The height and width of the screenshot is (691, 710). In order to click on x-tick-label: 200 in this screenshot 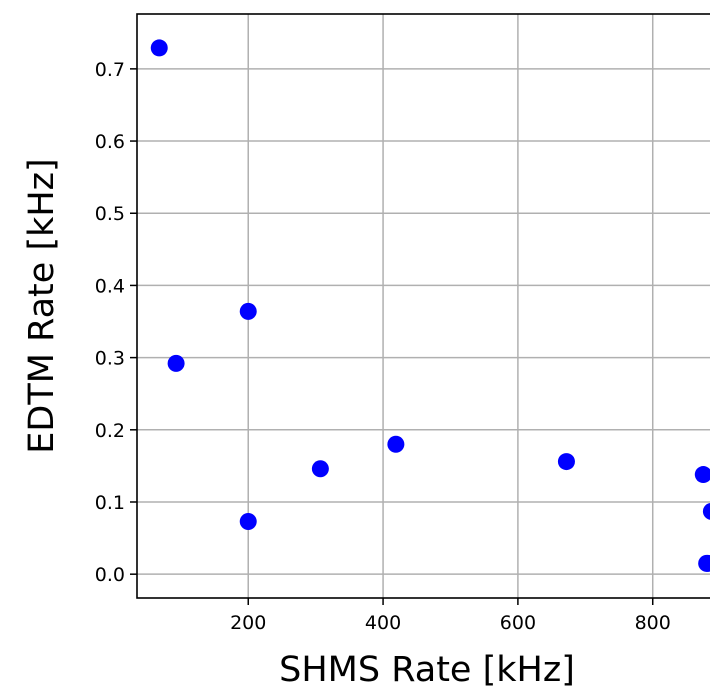, I will do `click(248, 623)`.